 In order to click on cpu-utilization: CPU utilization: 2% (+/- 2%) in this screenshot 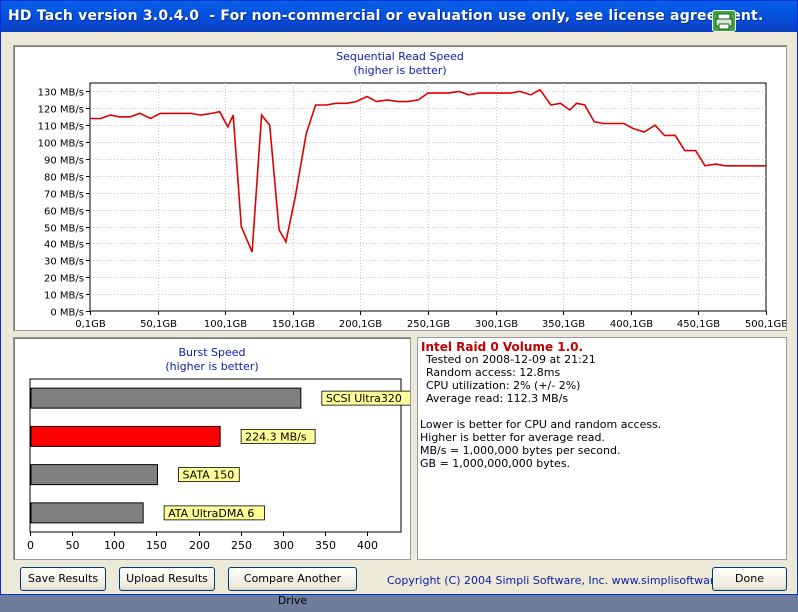, I will do `click(503, 385)`.